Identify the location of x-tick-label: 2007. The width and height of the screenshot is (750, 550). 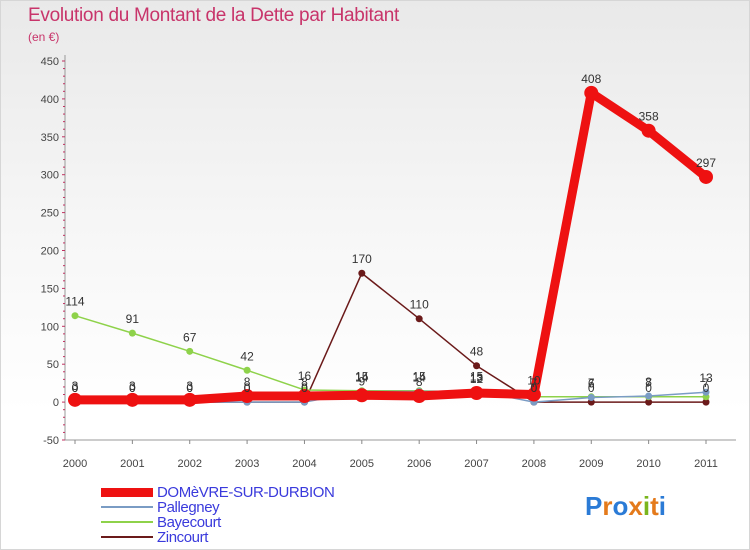
(476, 464).